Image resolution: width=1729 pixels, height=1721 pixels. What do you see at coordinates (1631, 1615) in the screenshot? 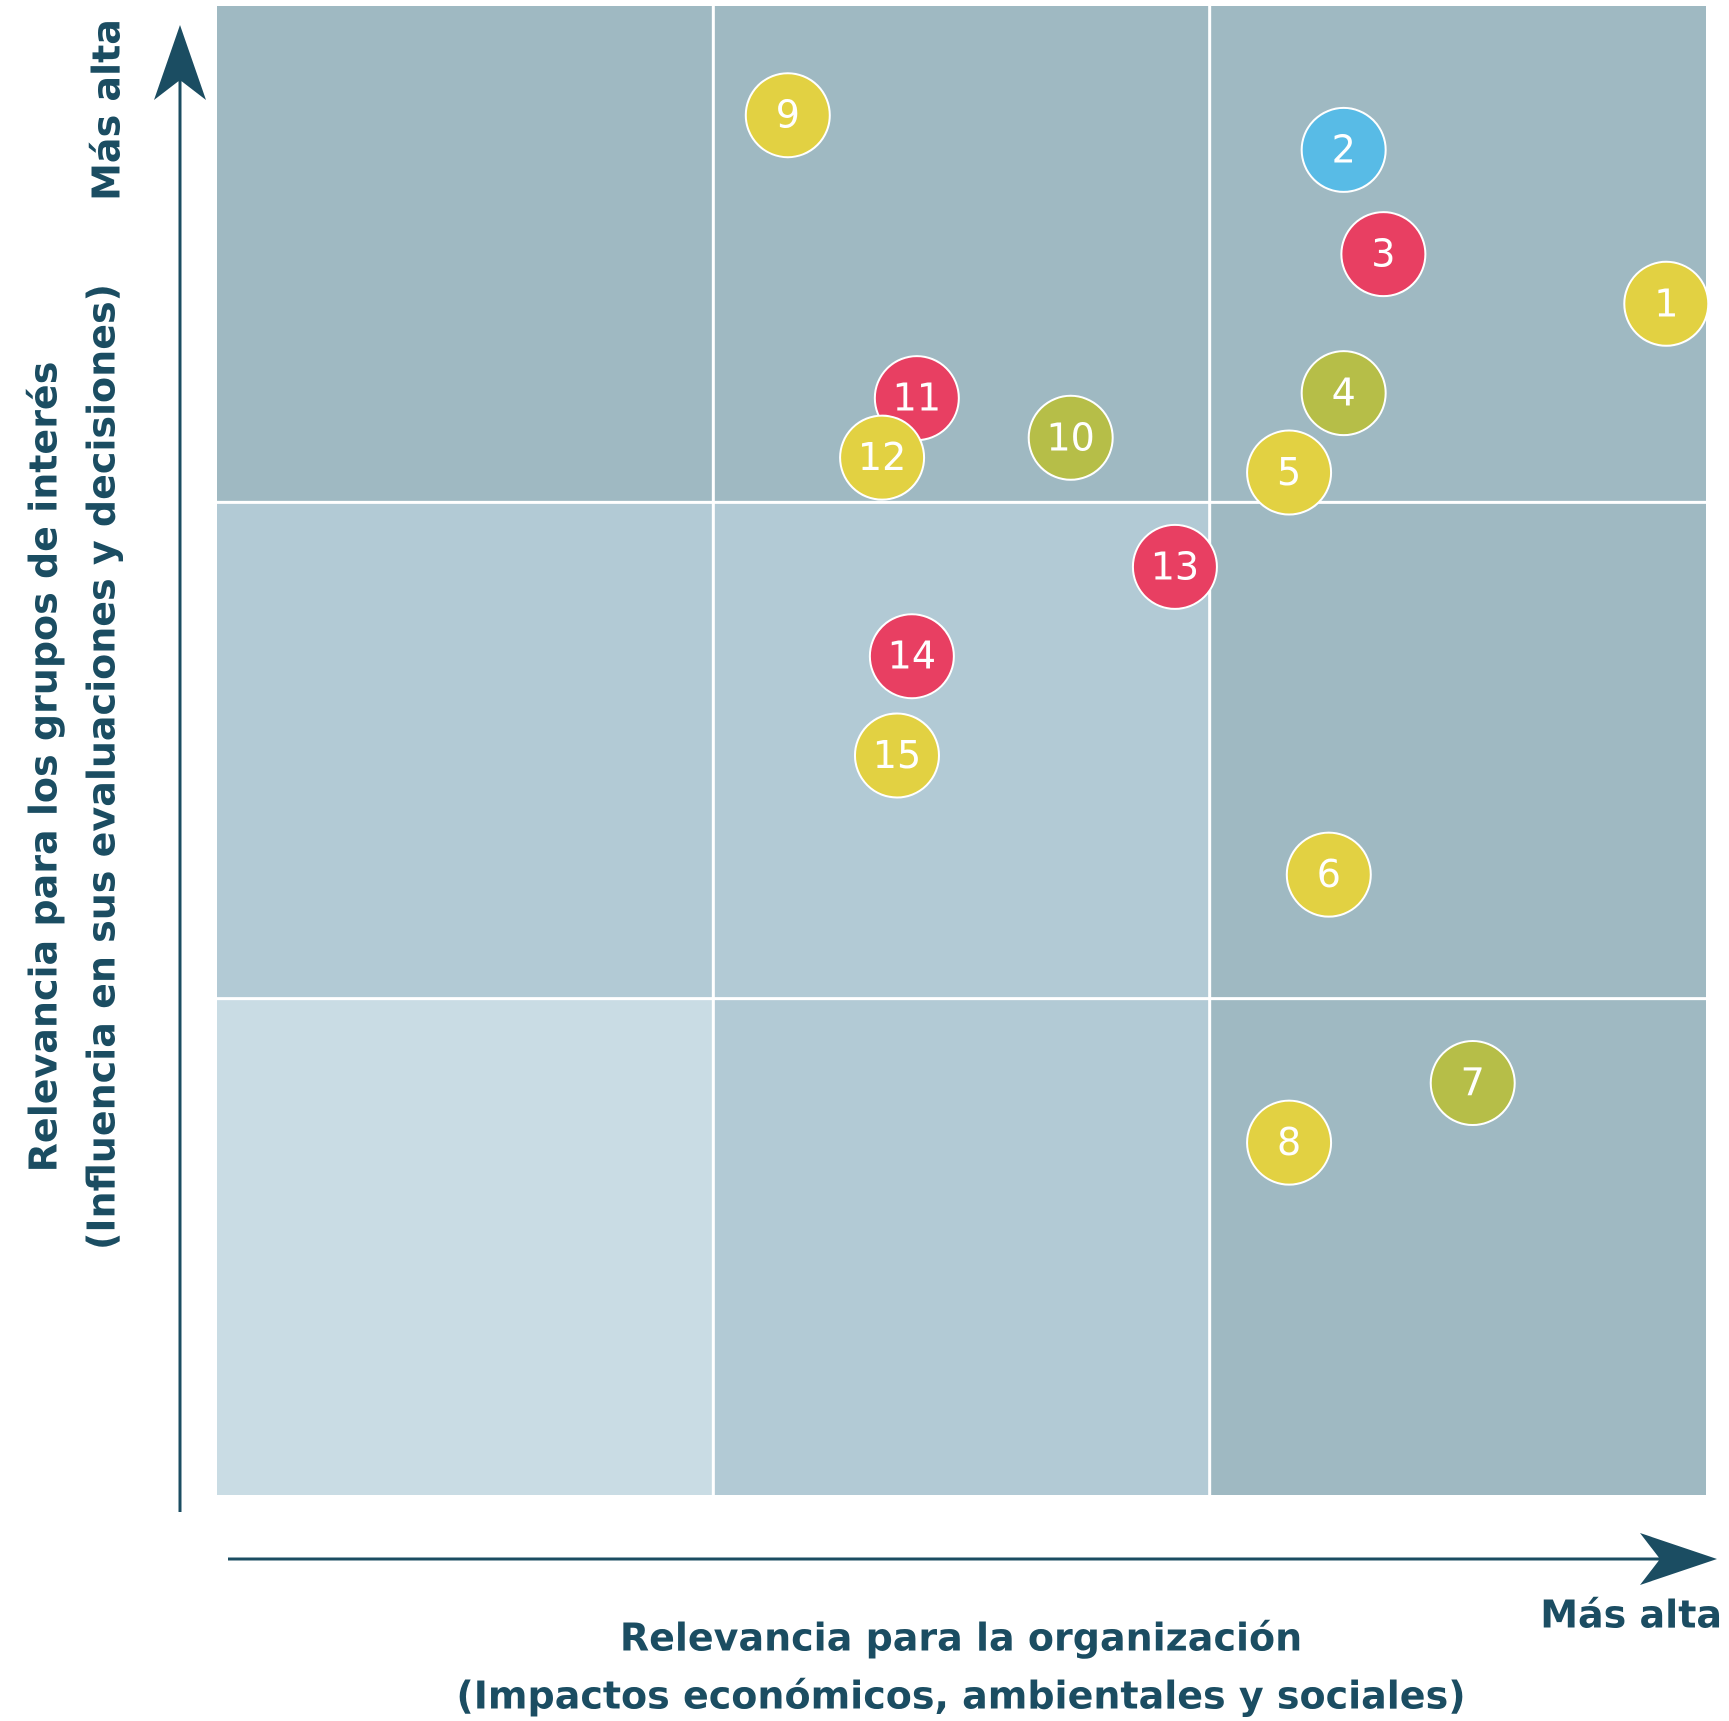
I see `x-high-label: Más alta` at bounding box center [1631, 1615].